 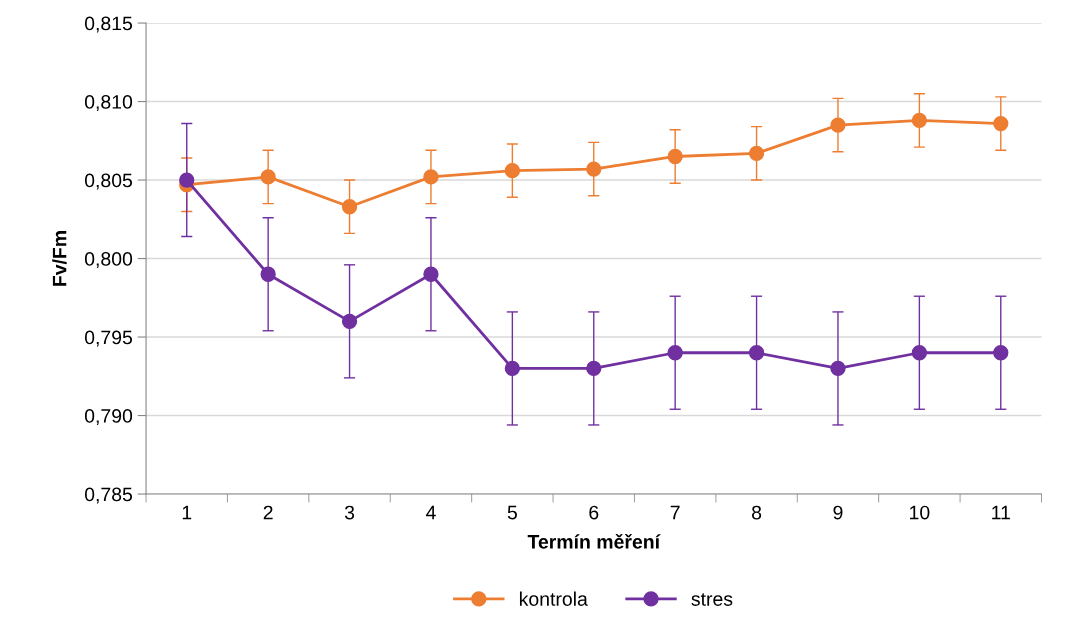 What do you see at coordinates (1001, 512) in the screenshot?
I see `x-tick-label: 11` at bounding box center [1001, 512].